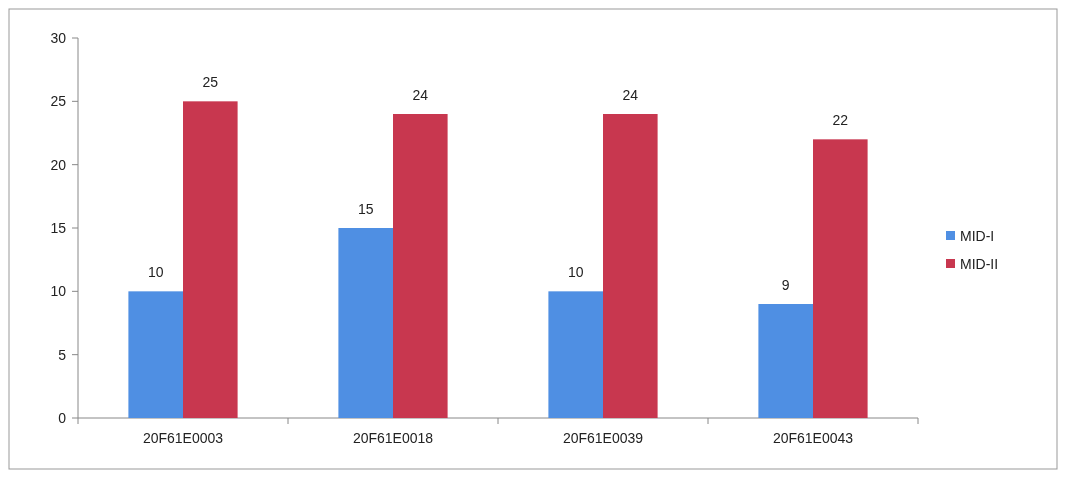  I want to click on y-tick-label: 5, so click(62, 354).